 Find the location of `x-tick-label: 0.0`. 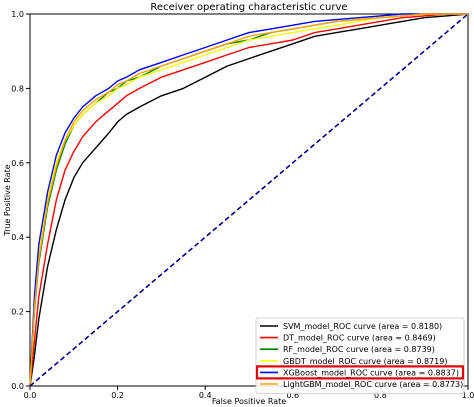

x-tick-label: 0.0 is located at coordinates (30, 395).